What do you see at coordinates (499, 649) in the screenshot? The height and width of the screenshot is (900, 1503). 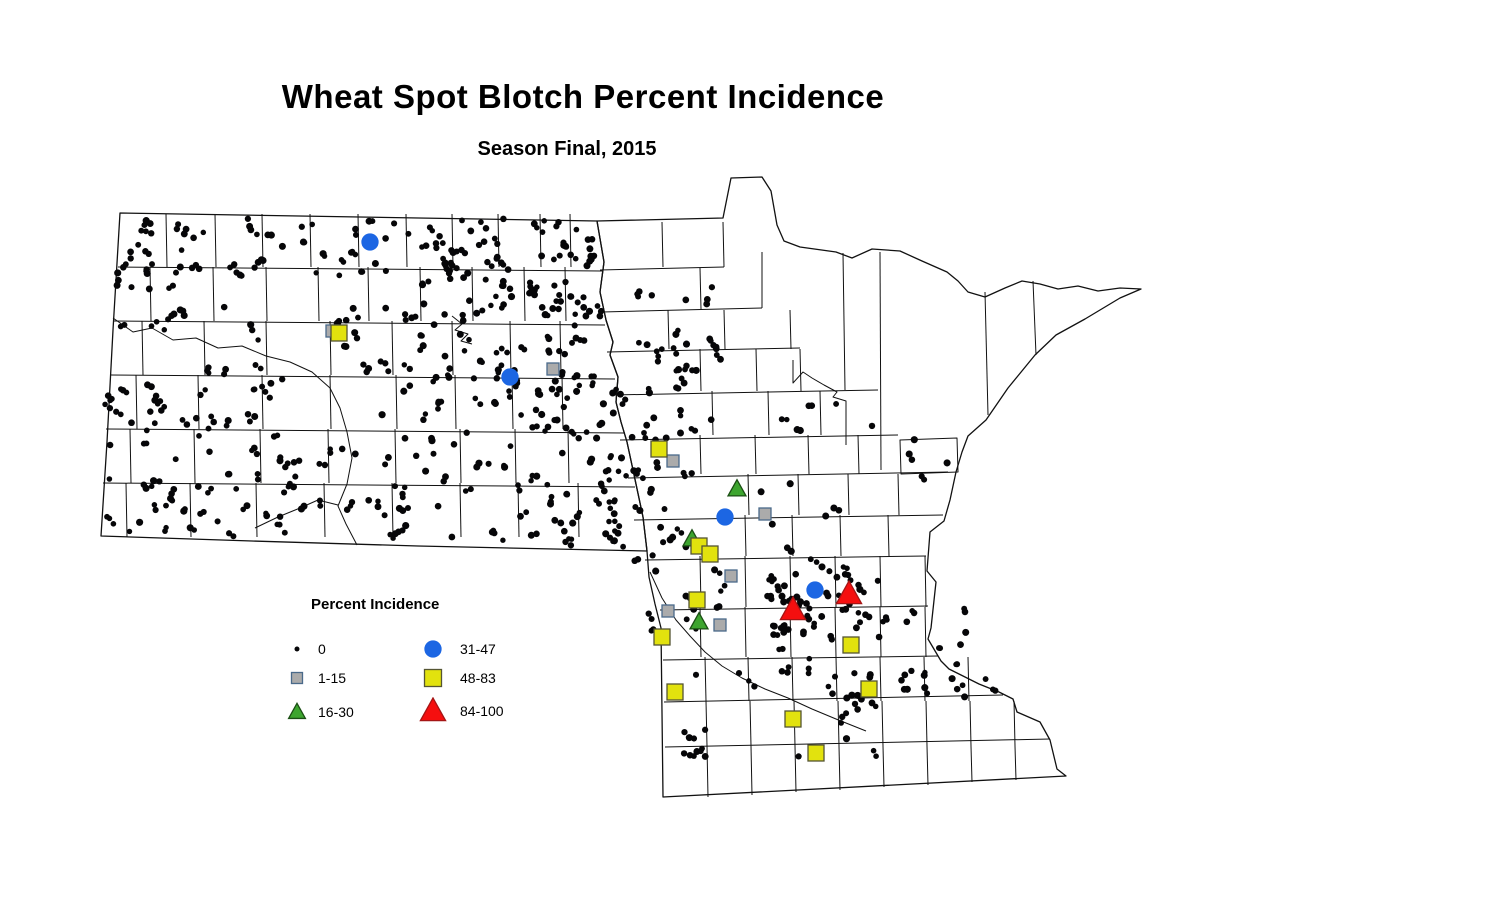 I see `legend-item: 31-47` at bounding box center [499, 649].